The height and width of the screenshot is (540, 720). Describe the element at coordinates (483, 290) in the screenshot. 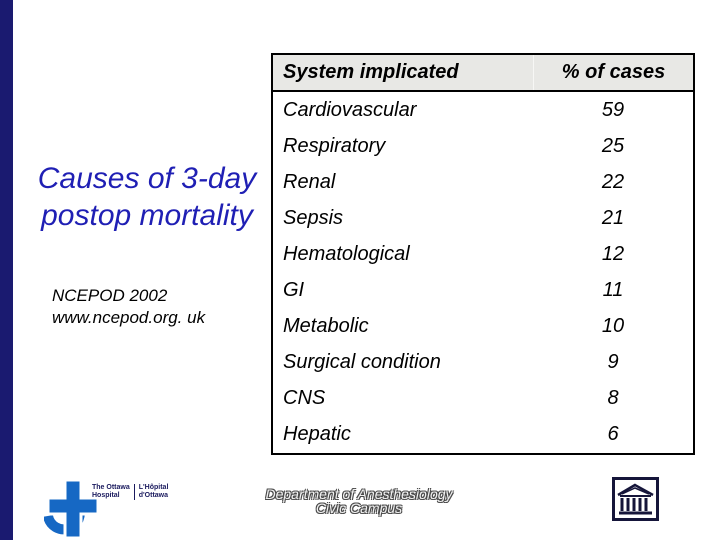

I see `table-row: GI 11` at that location.